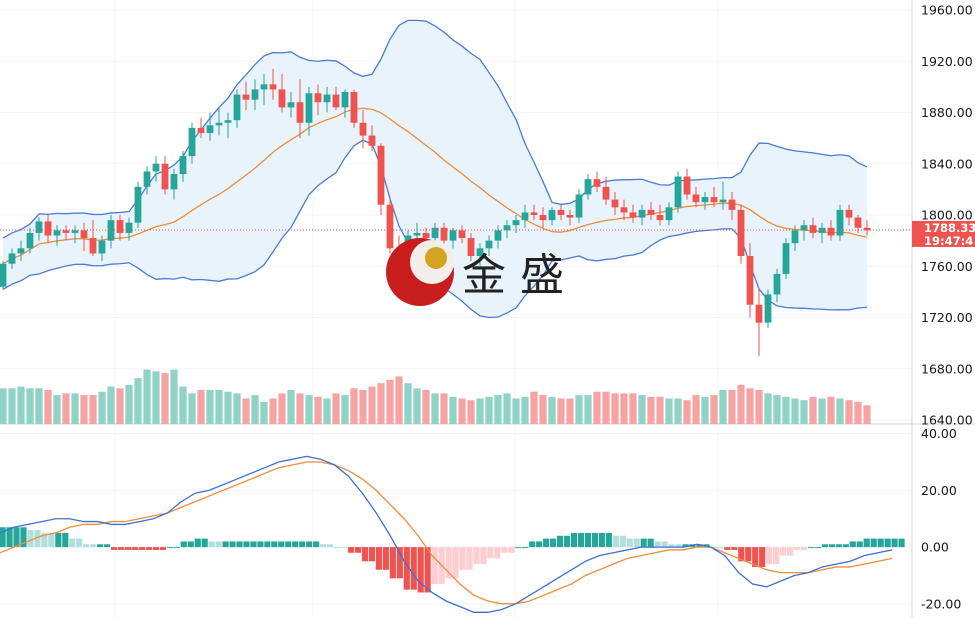 The height and width of the screenshot is (618, 975). I want to click on current-price-tag: 1788.33 19:47:4, so click(487, 234).